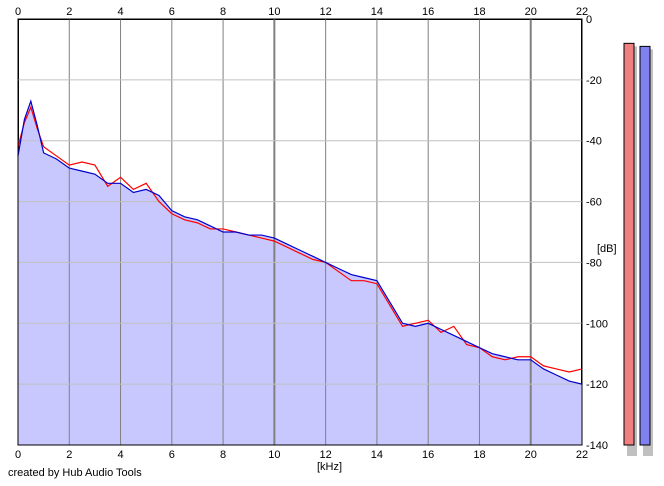 The height and width of the screenshot is (486, 664). What do you see at coordinates (428, 12) in the screenshot?
I see `x-tick-label-top: 16` at bounding box center [428, 12].